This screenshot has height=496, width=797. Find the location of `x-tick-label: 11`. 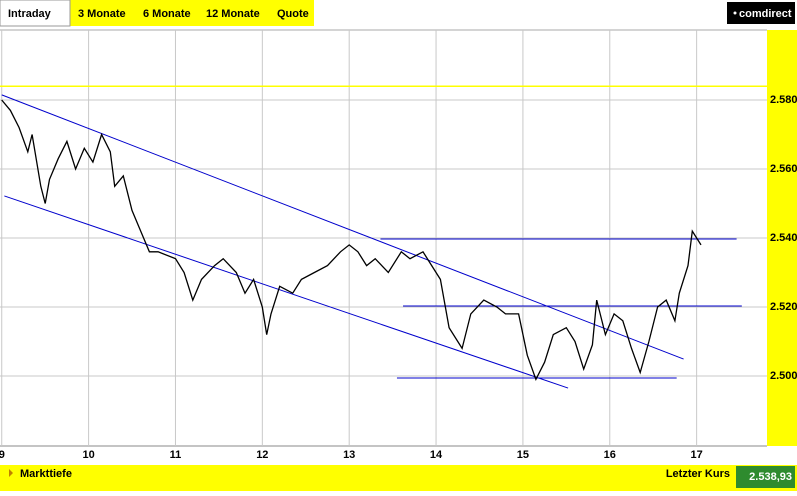

x-tick-label: 11 is located at coordinates (176, 455).